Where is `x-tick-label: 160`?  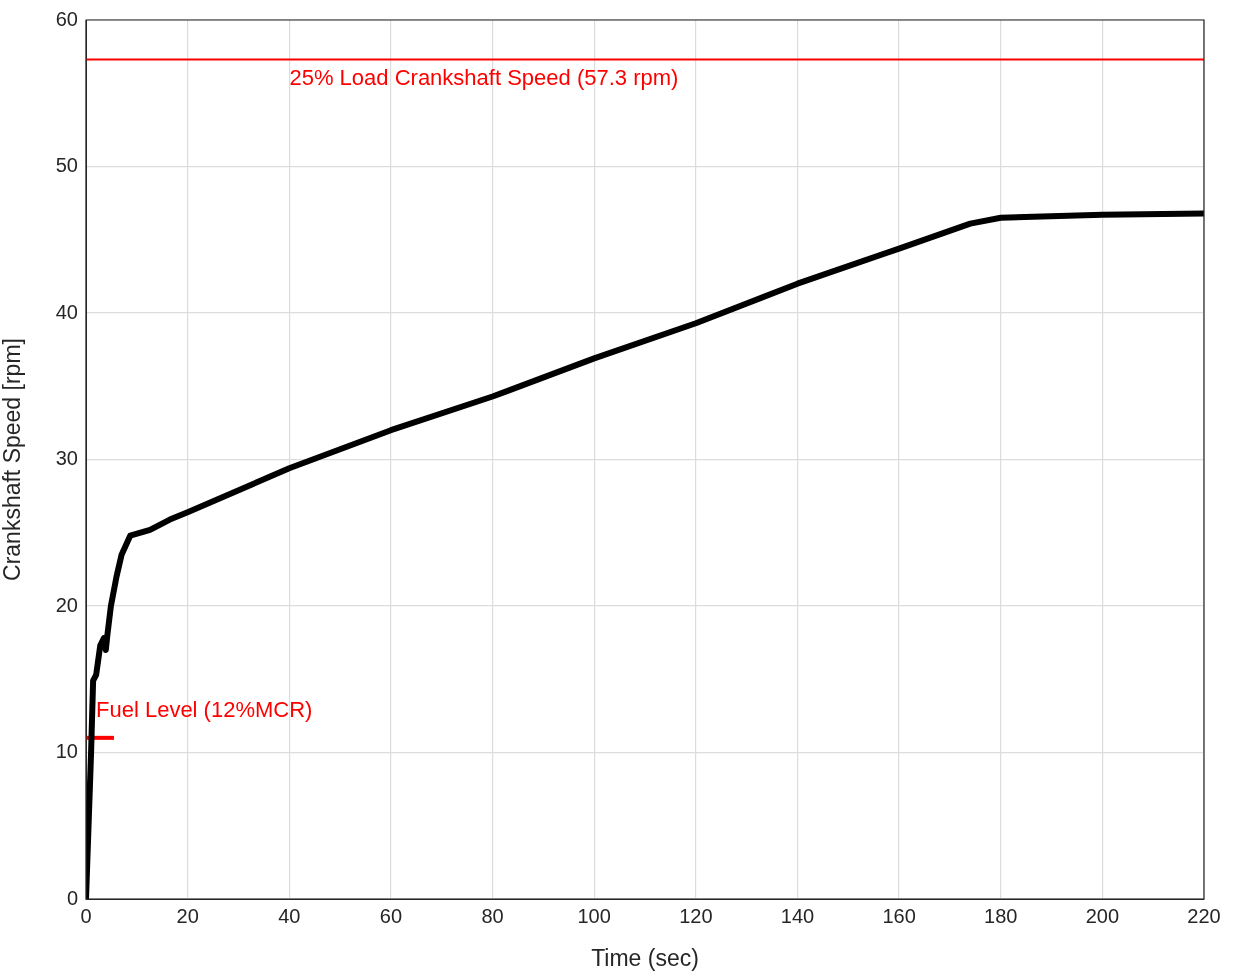 x-tick-label: 160 is located at coordinates (899, 915).